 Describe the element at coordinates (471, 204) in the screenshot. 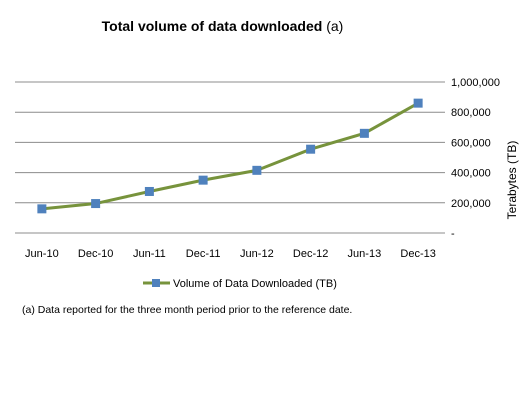

I see `y-tick-label: 200,000` at that location.